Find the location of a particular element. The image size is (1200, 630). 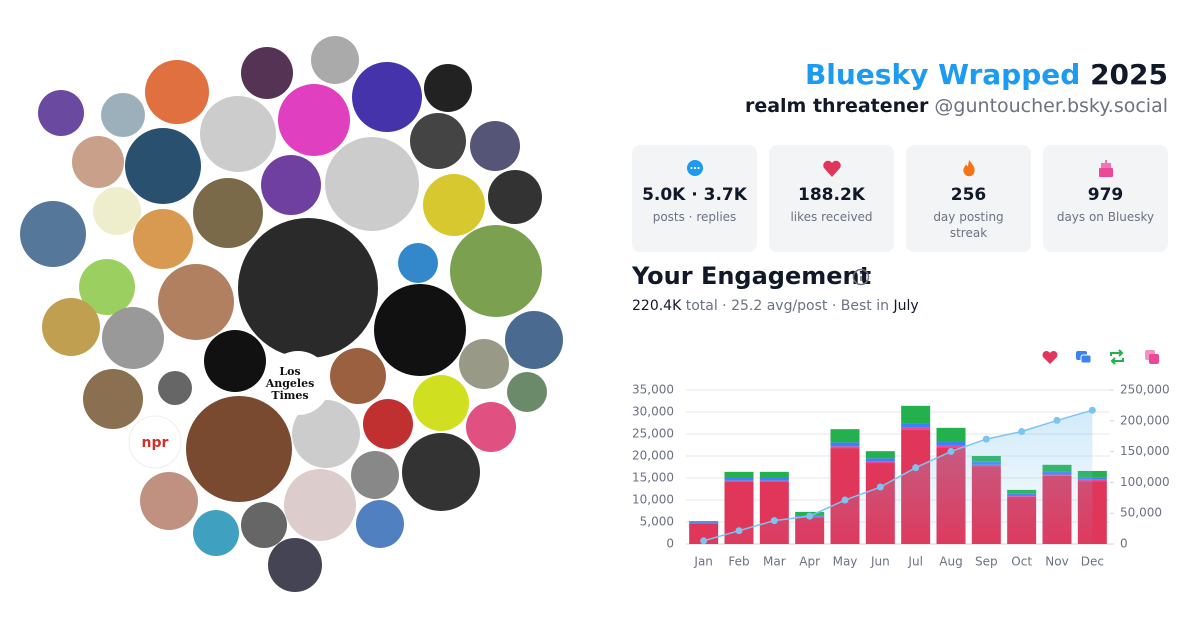

info-icon is located at coordinates (861, 277).